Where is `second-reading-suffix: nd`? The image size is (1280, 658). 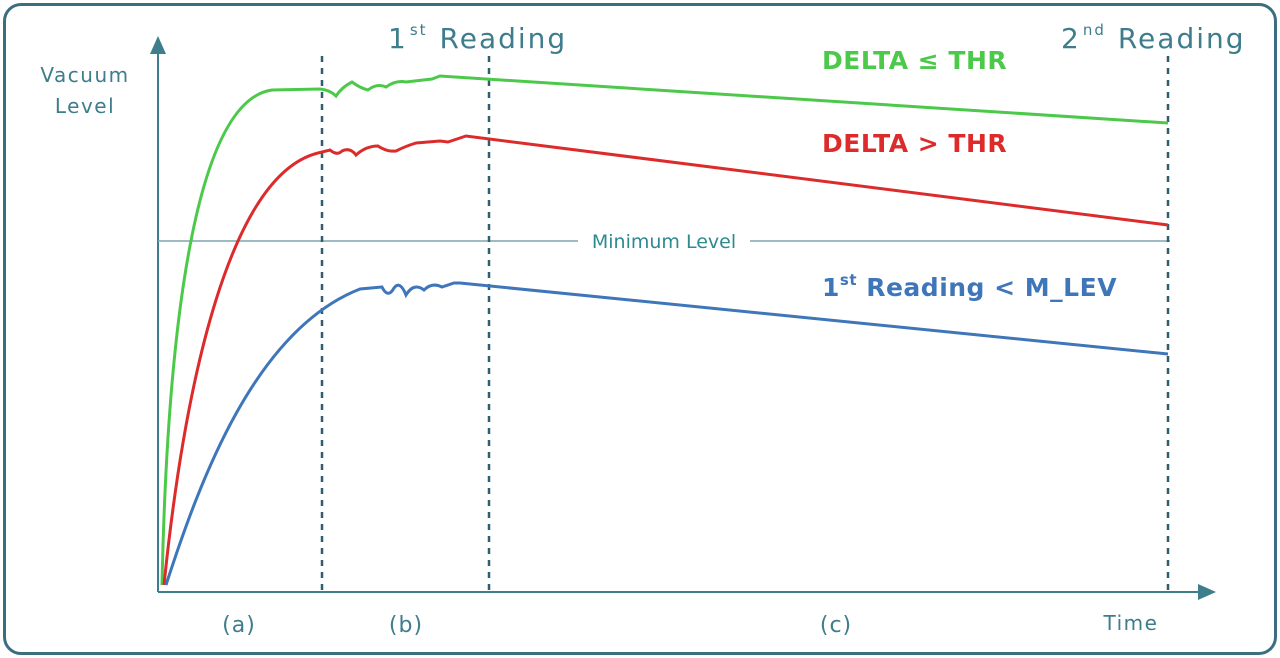 second-reading-suffix: nd is located at coordinates (1094, 30).